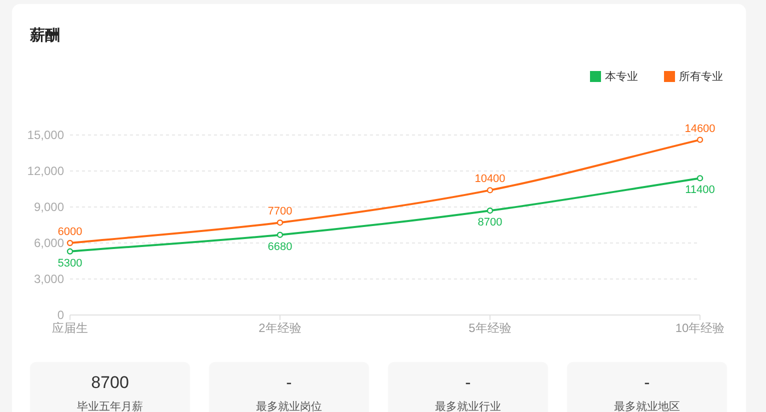  What do you see at coordinates (44, 35) in the screenshot?
I see `chart-title: 薪酬` at bounding box center [44, 35].